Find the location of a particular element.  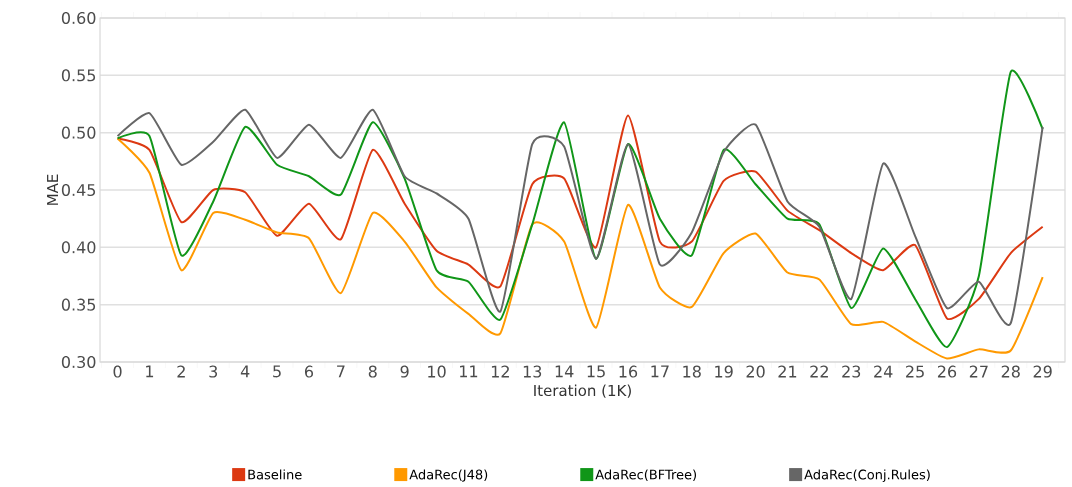

x-tick-label: 23 is located at coordinates (851, 371).